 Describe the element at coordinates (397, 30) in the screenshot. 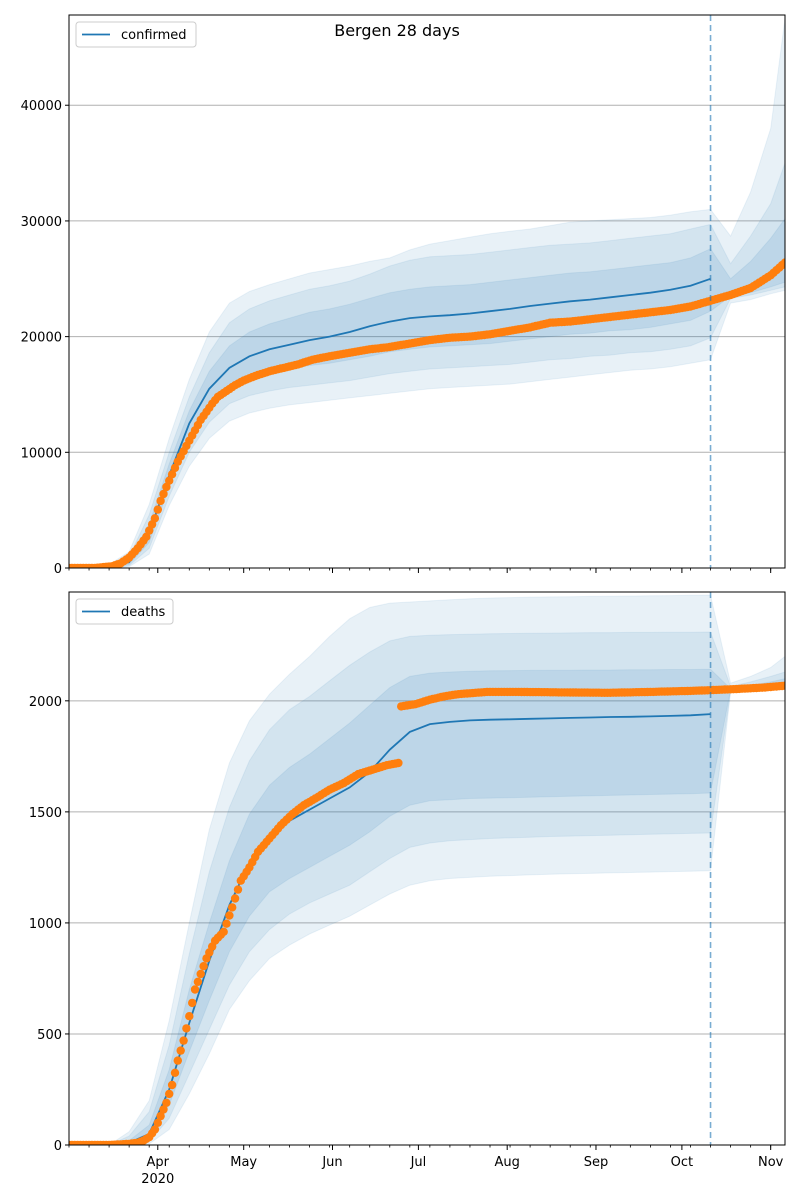

I see `figure-title: Bergen 28 days` at that location.